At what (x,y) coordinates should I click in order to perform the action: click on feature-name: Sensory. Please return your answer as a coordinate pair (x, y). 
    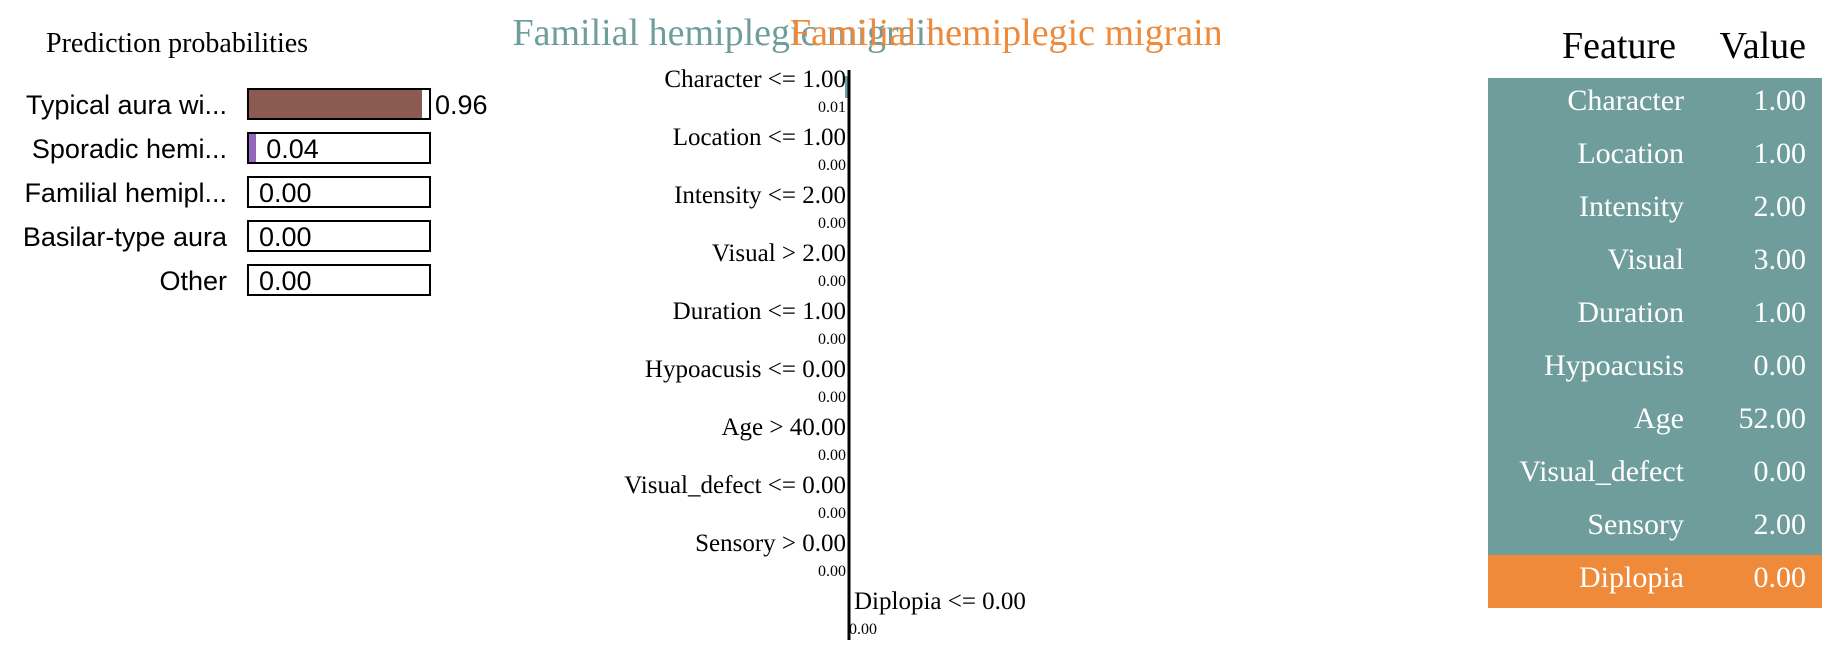
    Looking at the image, I should click on (1635, 524).